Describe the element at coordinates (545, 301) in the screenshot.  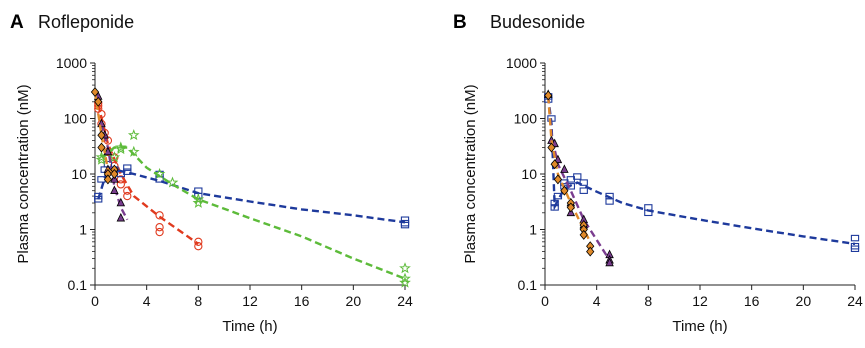
I see `x-tick-label: 0` at that location.